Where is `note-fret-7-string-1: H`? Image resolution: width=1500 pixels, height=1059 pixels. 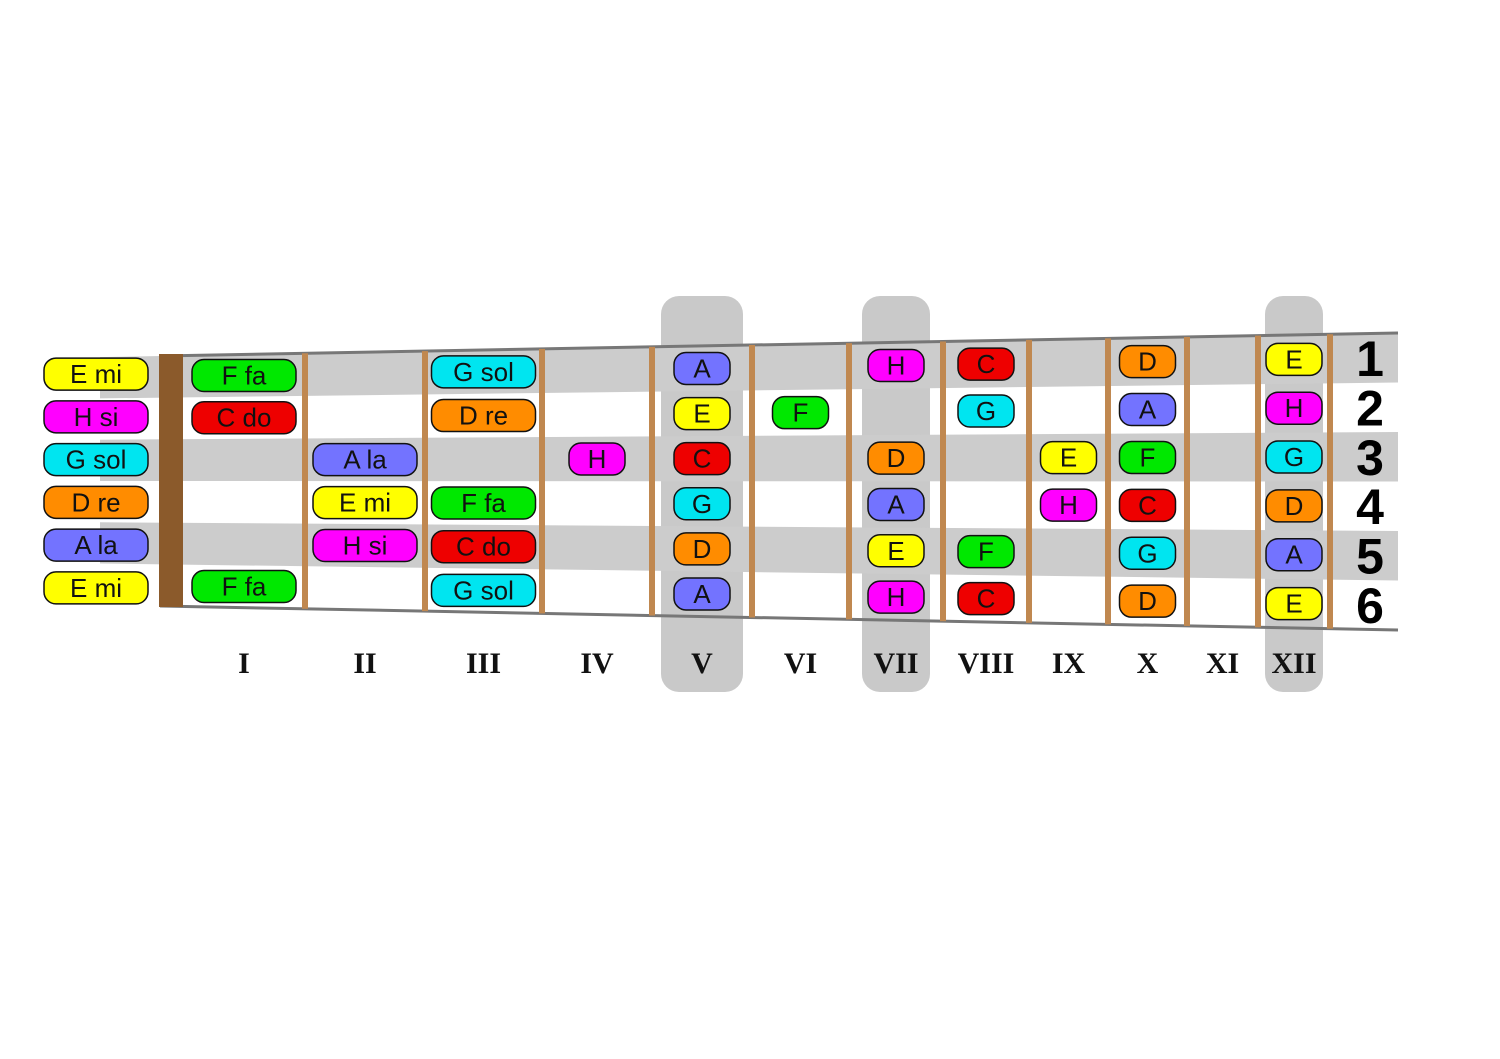 note-fret-7-string-1: H is located at coordinates (896, 365).